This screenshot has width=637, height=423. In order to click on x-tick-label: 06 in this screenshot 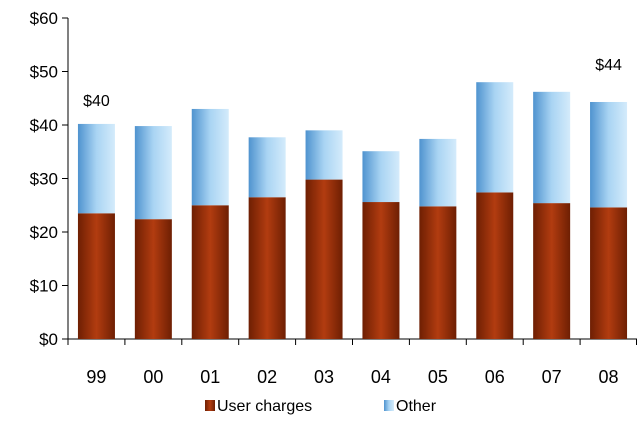, I will do `click(495, 377)`.